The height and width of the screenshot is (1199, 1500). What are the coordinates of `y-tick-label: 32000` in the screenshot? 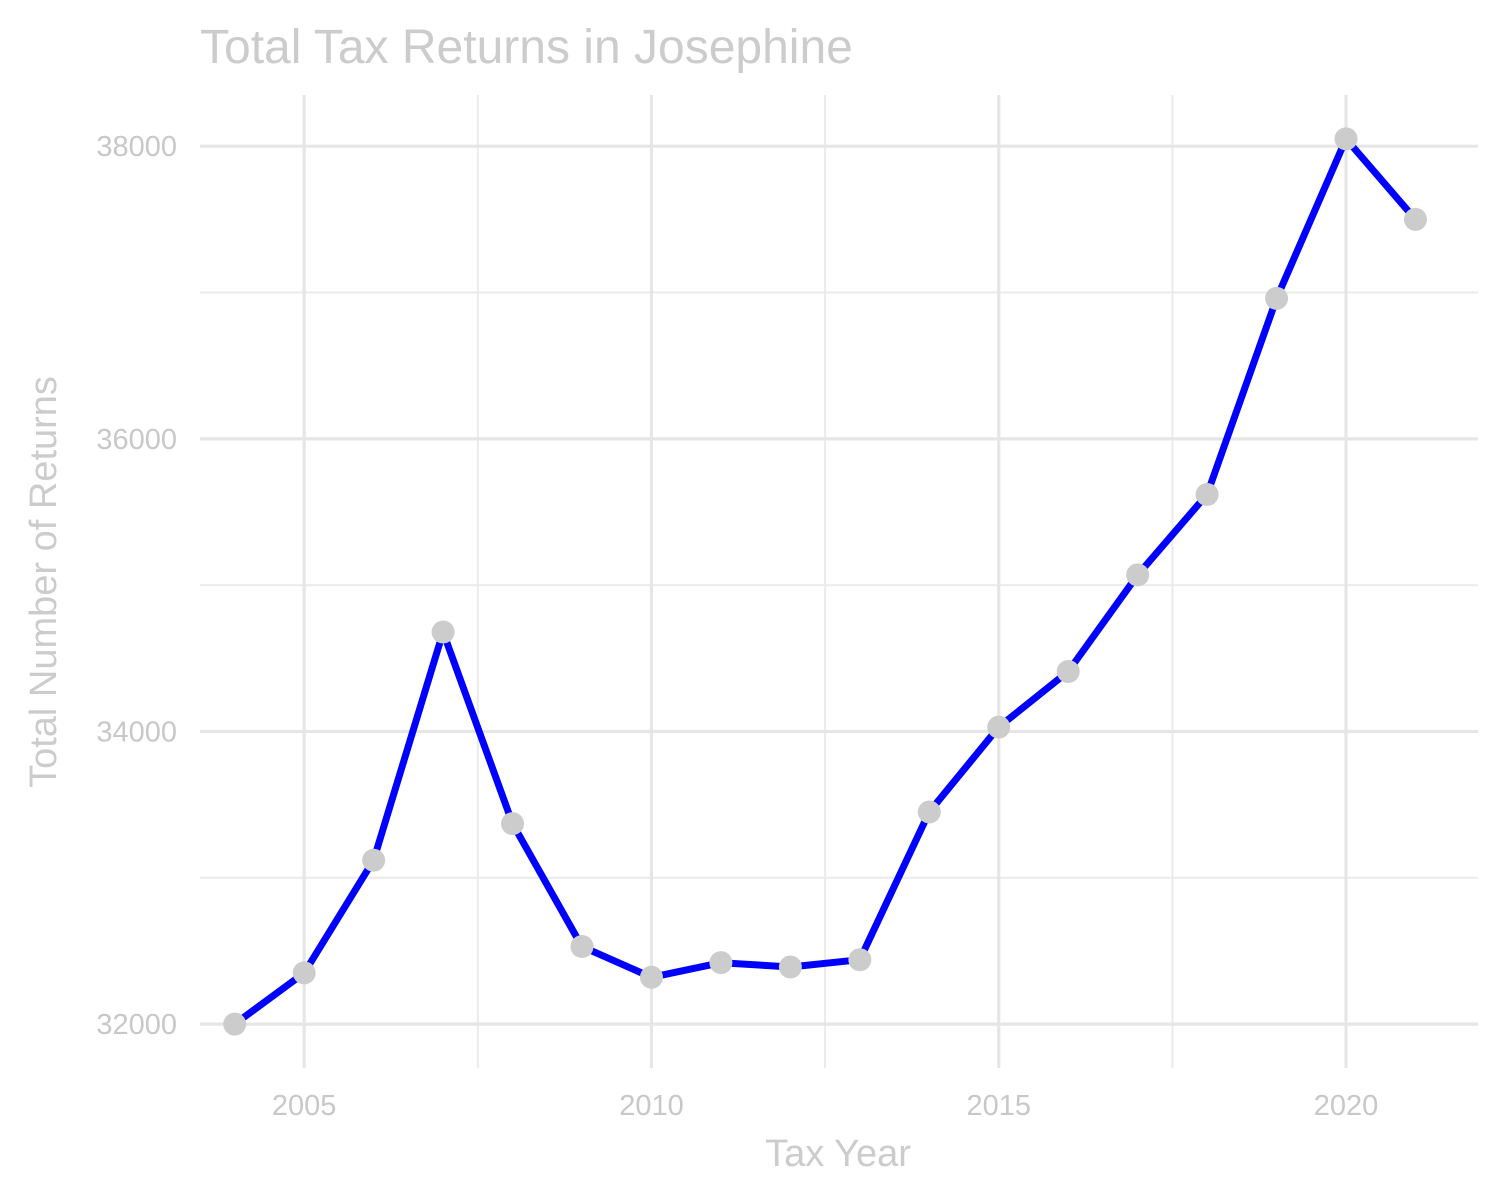 It's located at (136, 1025).